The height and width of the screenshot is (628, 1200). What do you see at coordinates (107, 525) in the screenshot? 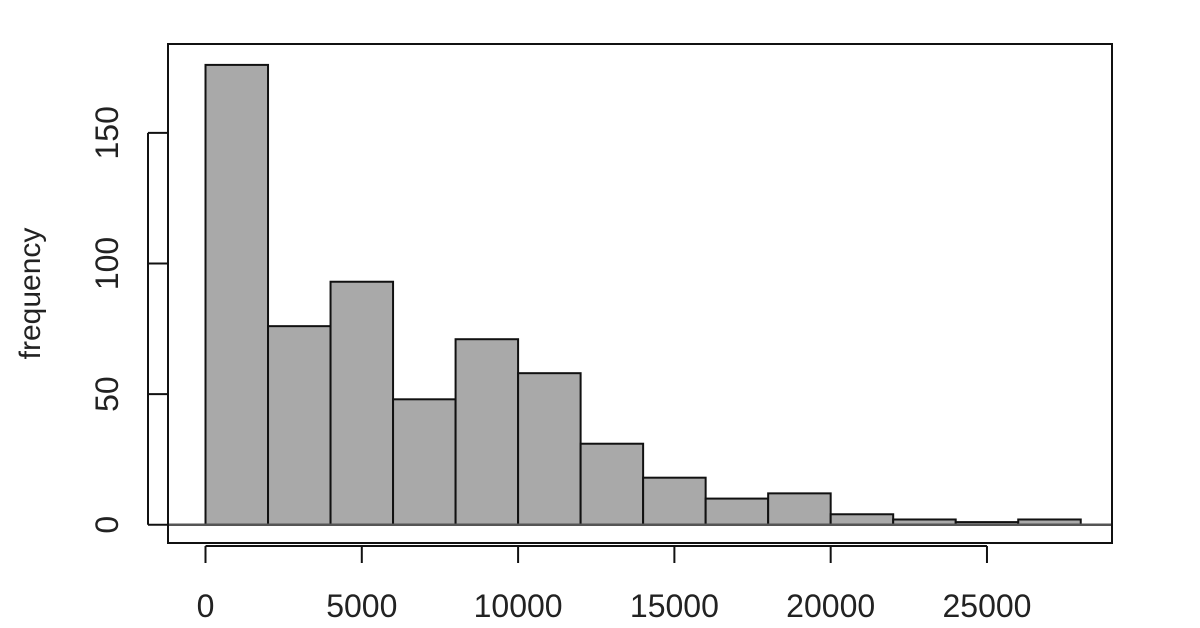
I see `y-tick-label-0: 0` at bounding box center [107, 525].